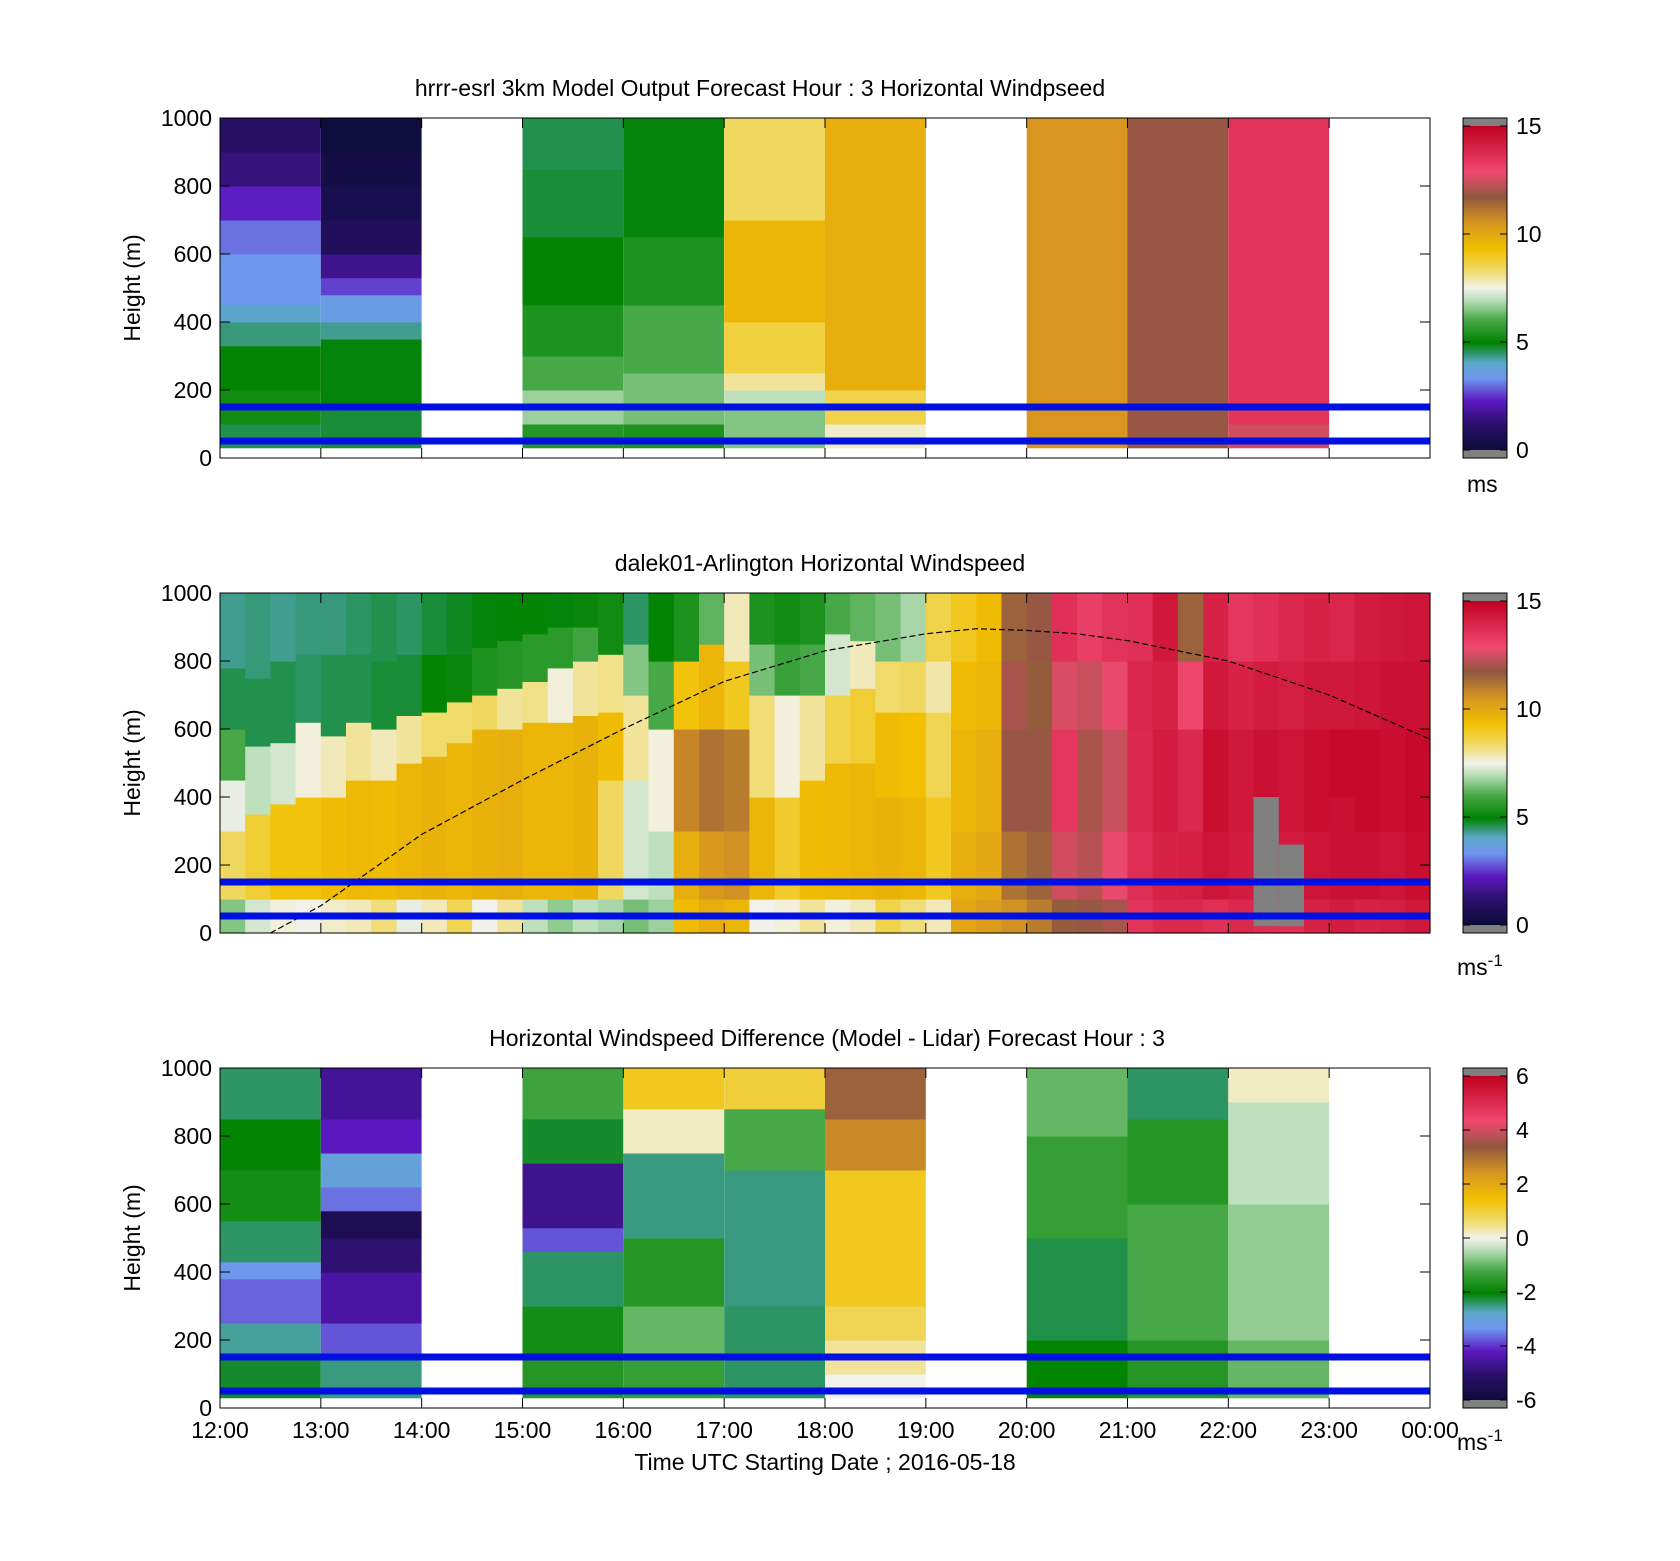 The image size is (1680, 1561). What do you see at coordinates (724, 1430) in the screenshot?
I see `x-tick-label: 17:00` at bounding box center [724, 1430].